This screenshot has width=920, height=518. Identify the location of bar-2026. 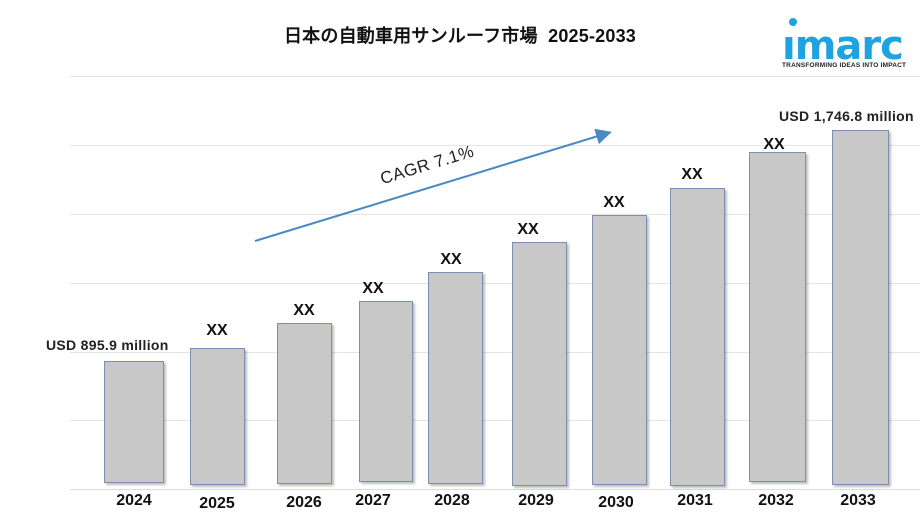
(304, 403).